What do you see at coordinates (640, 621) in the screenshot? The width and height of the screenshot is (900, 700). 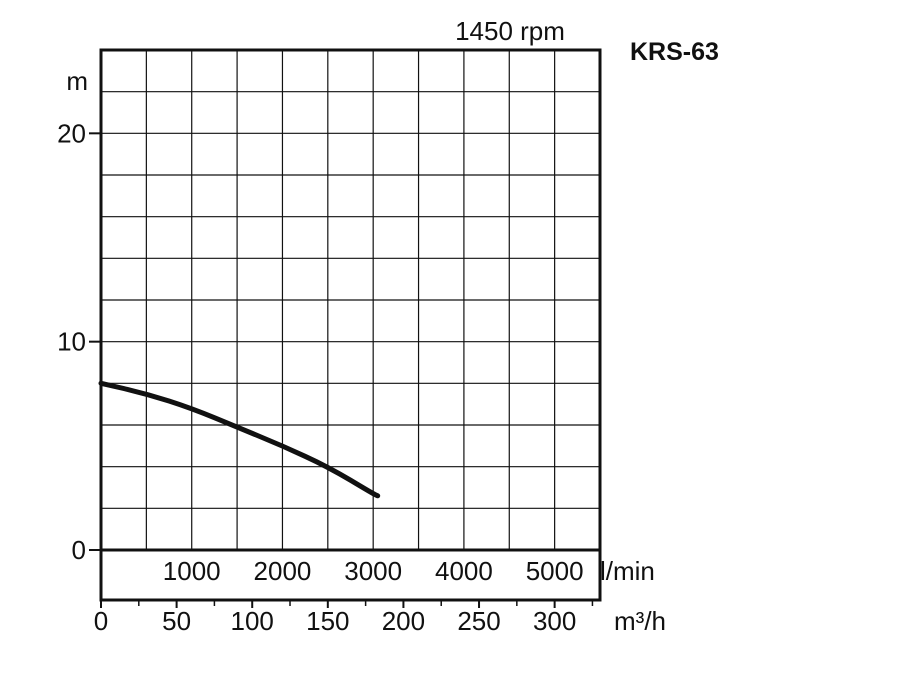 I see `x-axis-secondary-label: m³/h` at bounding box center [640, 621].